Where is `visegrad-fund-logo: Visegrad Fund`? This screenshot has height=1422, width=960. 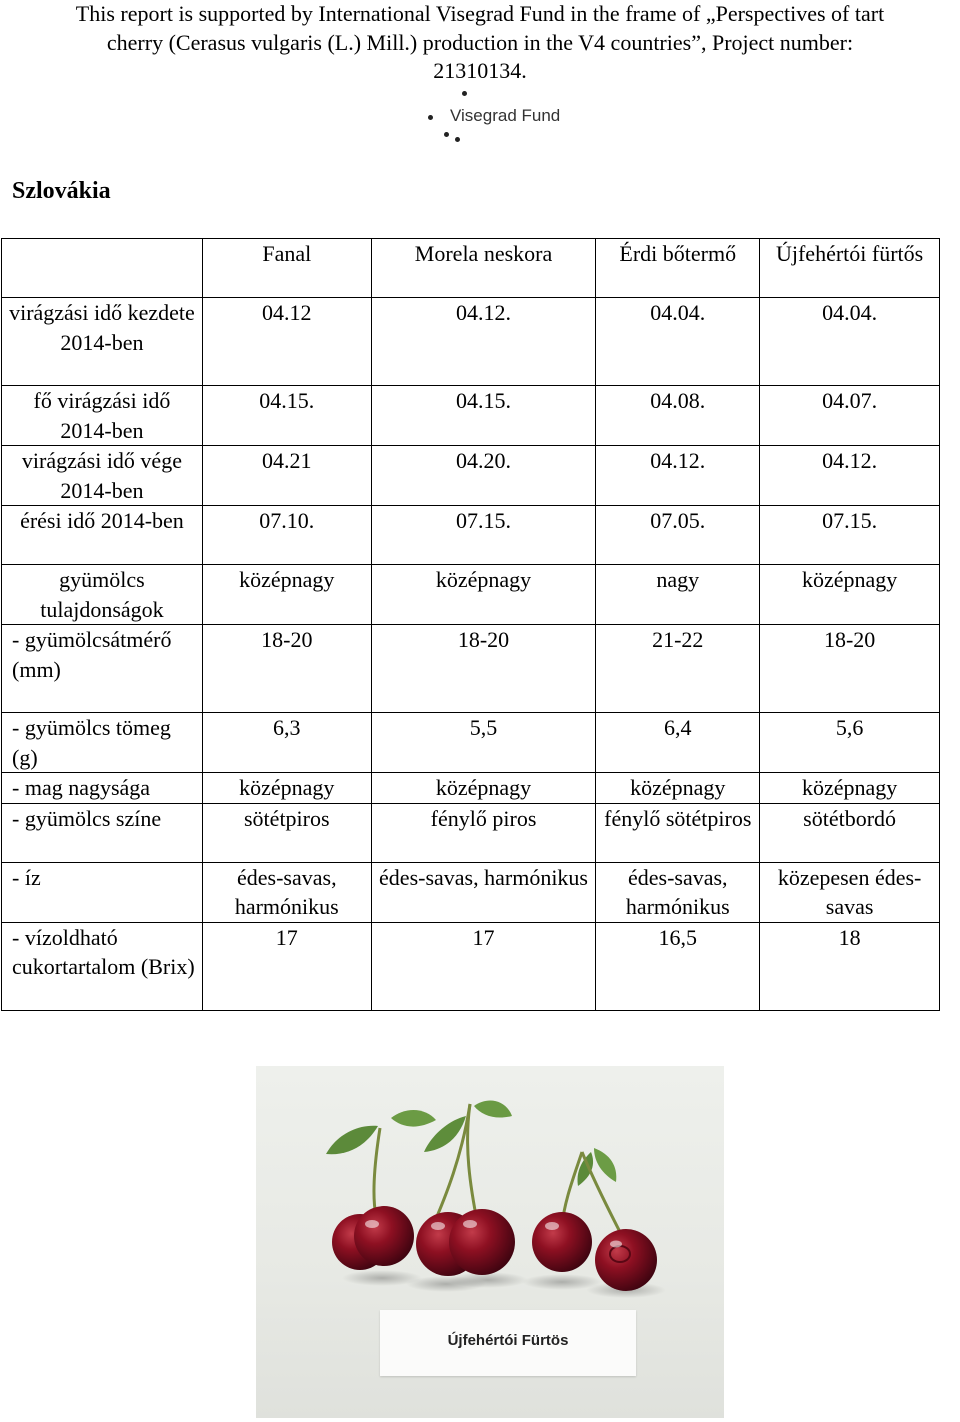
visegrad-fund-logo: Visegrad Fund is located at coordinates (499, 116).